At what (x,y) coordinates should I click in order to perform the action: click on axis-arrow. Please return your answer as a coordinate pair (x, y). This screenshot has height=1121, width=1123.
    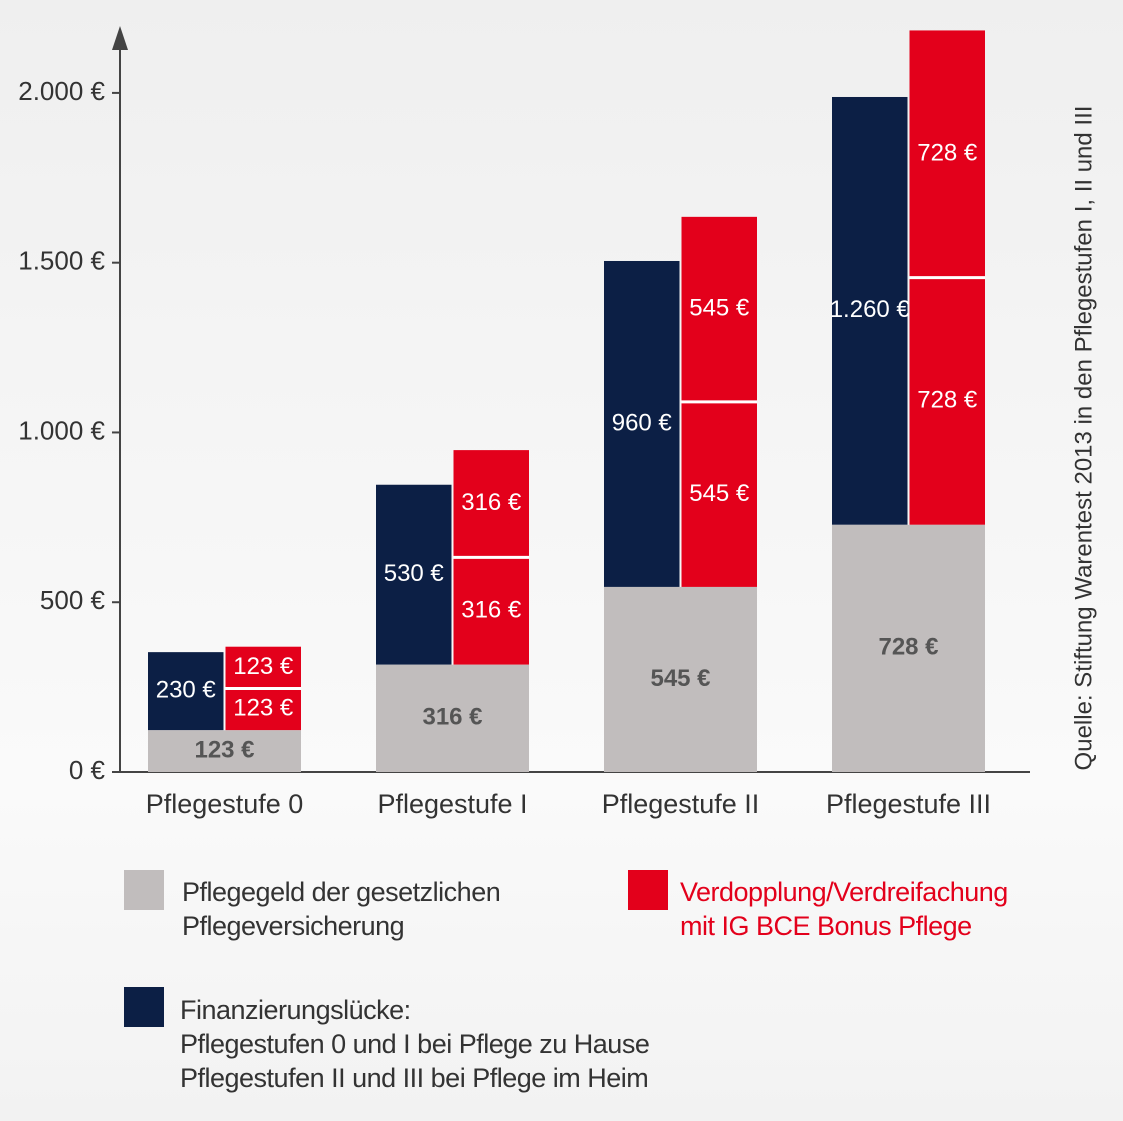
    Looking at the image, I should click on (120, 38).